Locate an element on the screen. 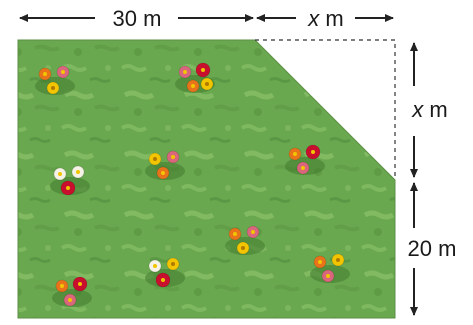 The image size is (473, 325). right-lower-dimension-label: 20 m is located at coordinates (432, 248).